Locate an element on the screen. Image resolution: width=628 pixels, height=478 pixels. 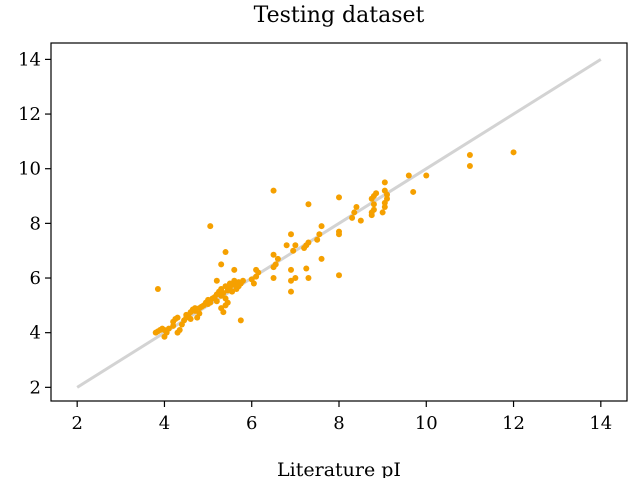
y-axis: 2 4 6 8 10 12 14 is located at coordinates (34, 223).